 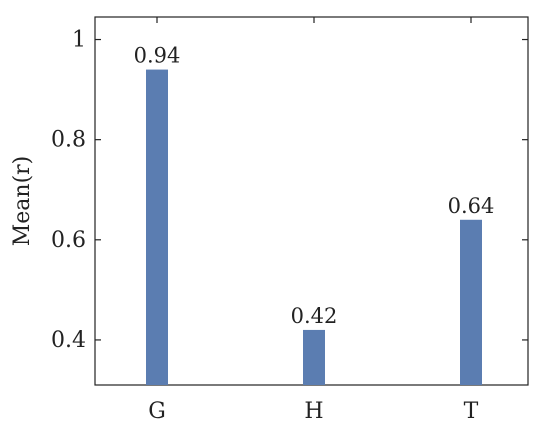 I want to click on bar-value-label: 0.94, so click(x=157, y=56).